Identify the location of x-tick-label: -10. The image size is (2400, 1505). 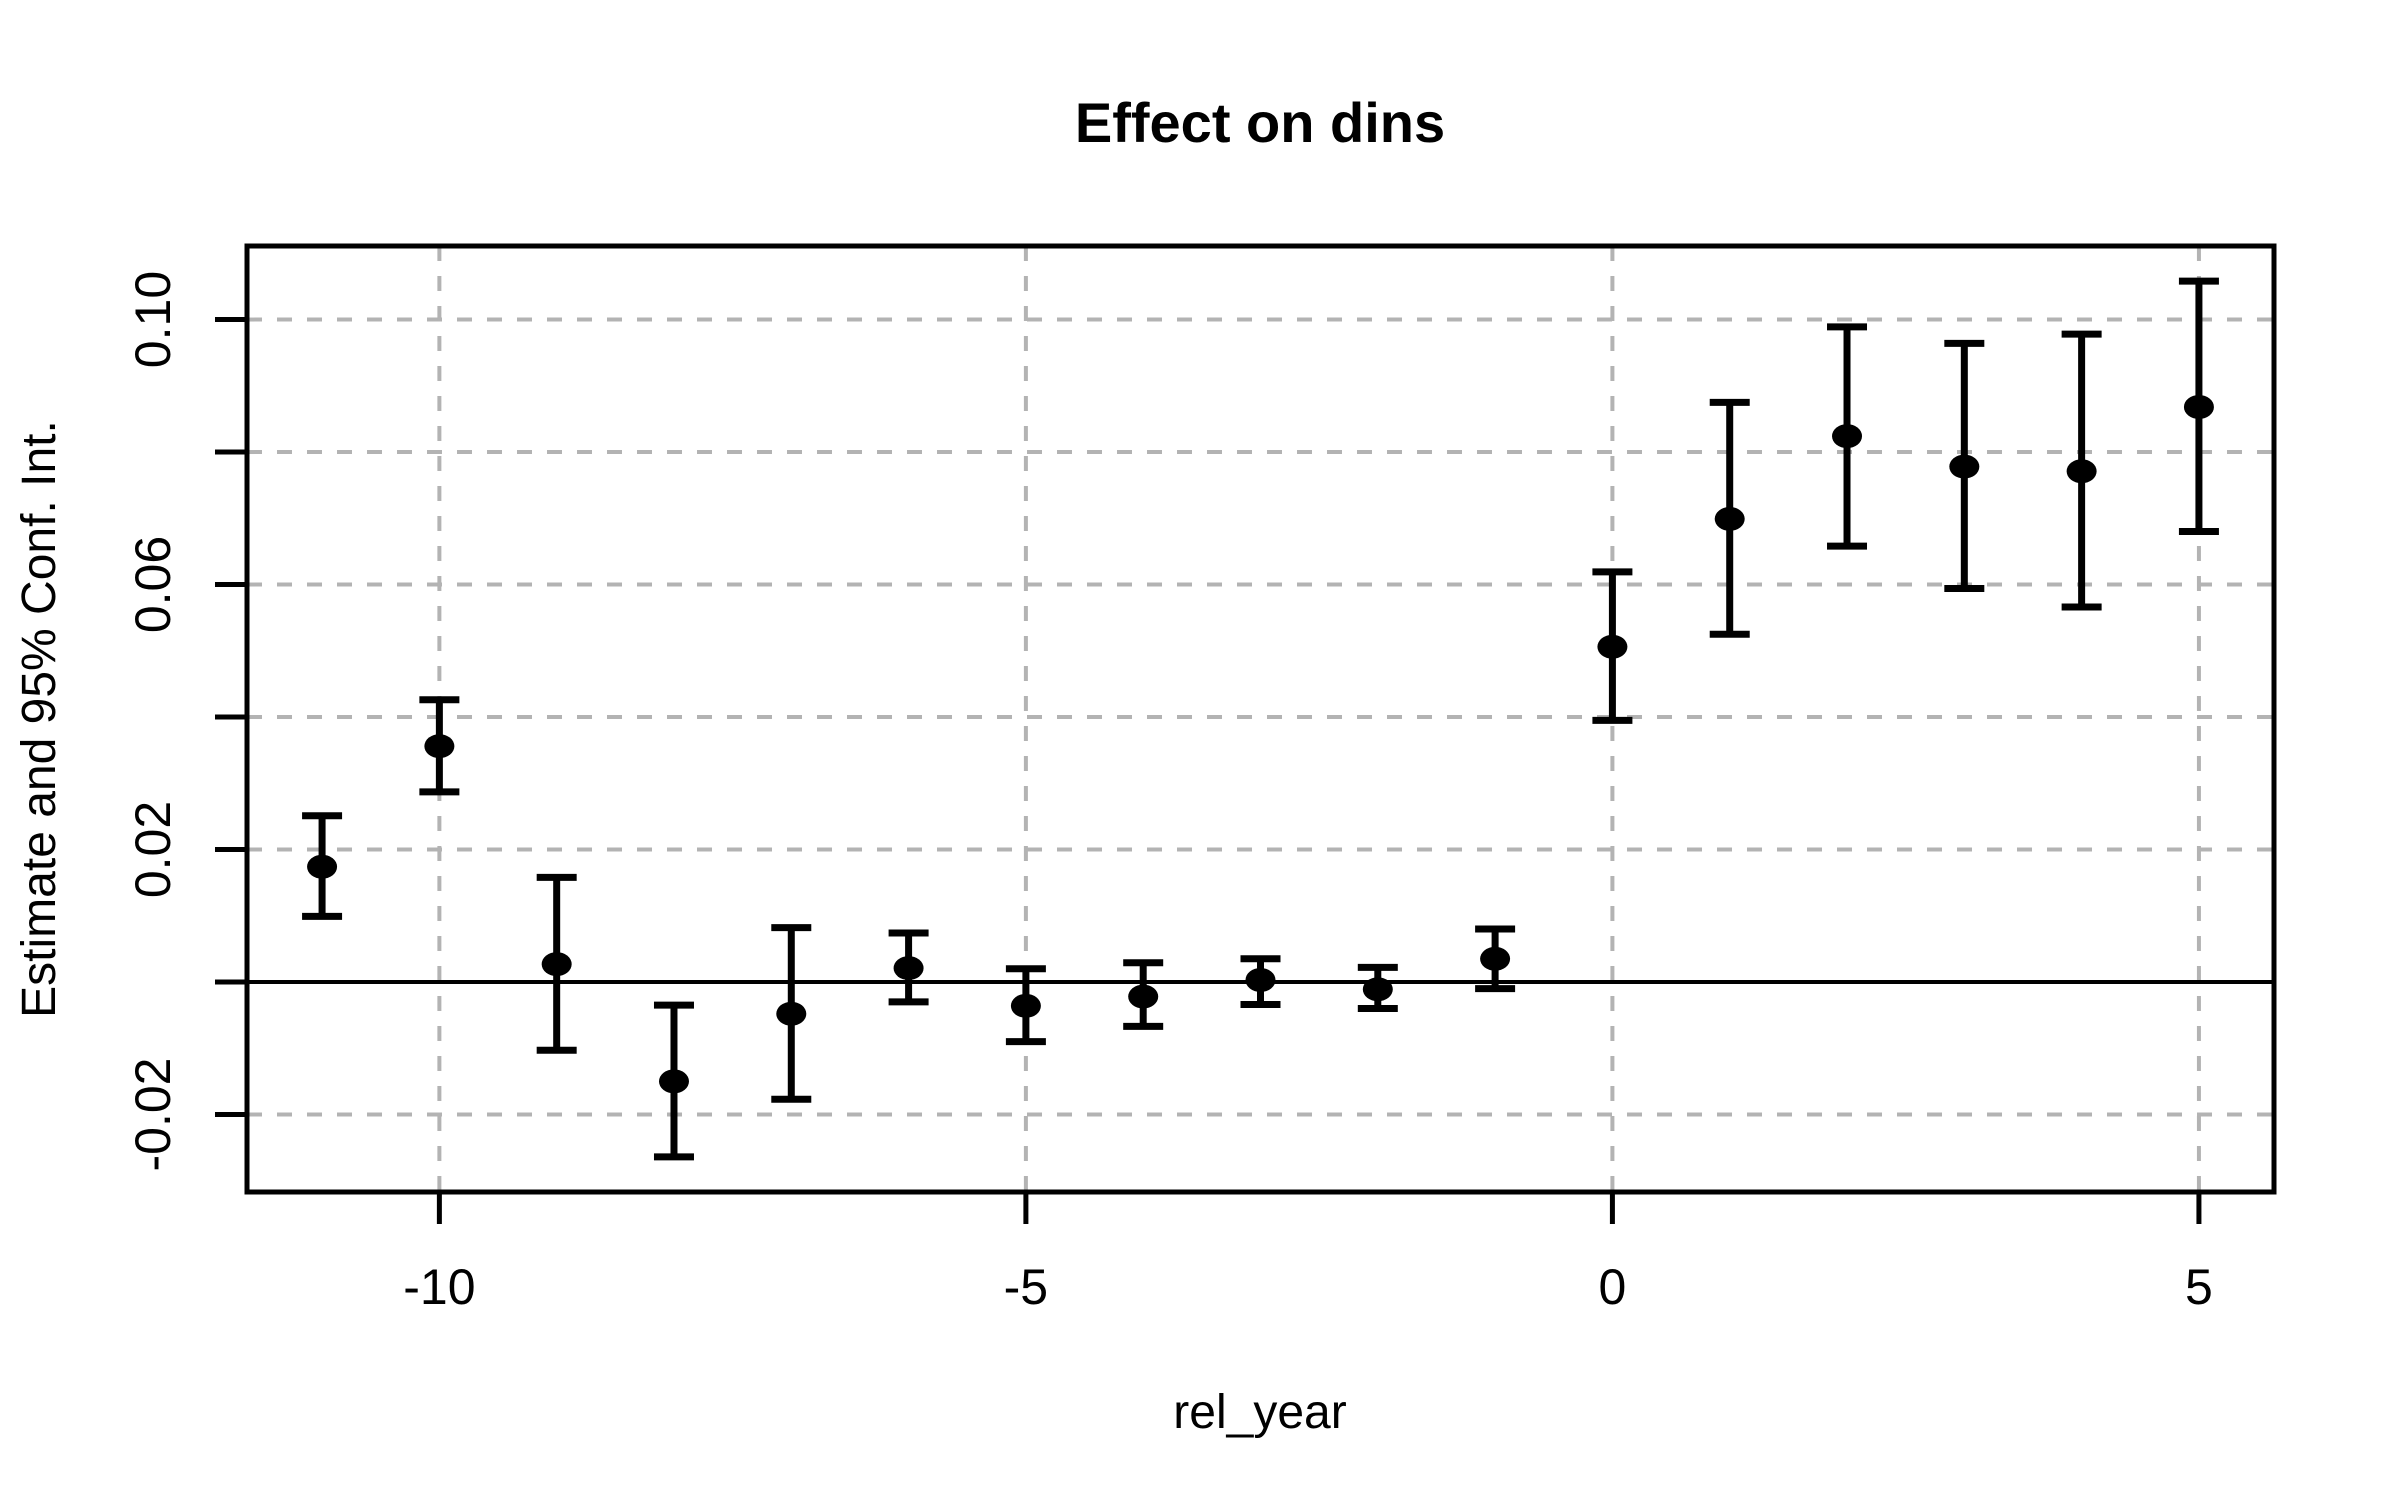
(439, 1287).